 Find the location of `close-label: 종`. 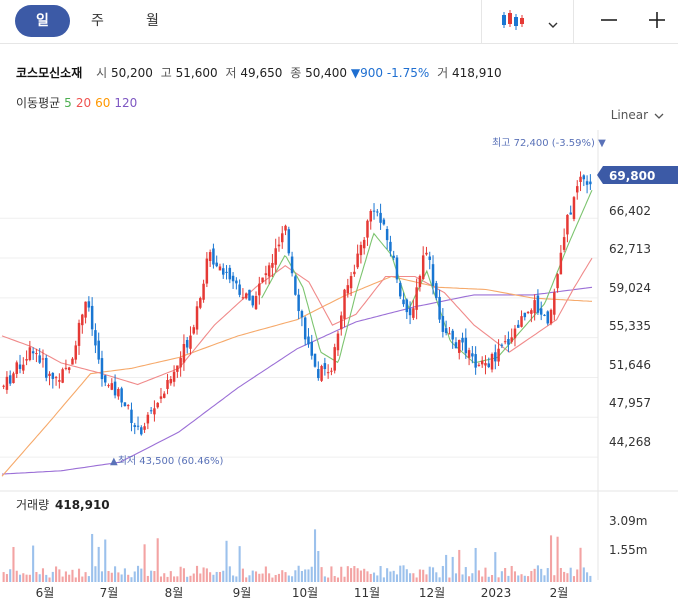

close-label: 종 is located at coordinates (296, 73).